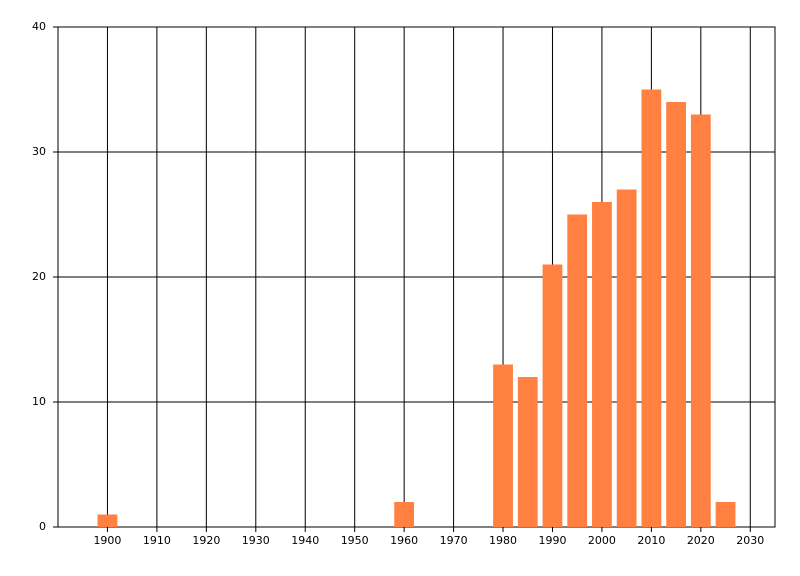  Describe the element at coordinates (503, 540) in the screenshot. I see `x-tick-label: 1980` at that location.